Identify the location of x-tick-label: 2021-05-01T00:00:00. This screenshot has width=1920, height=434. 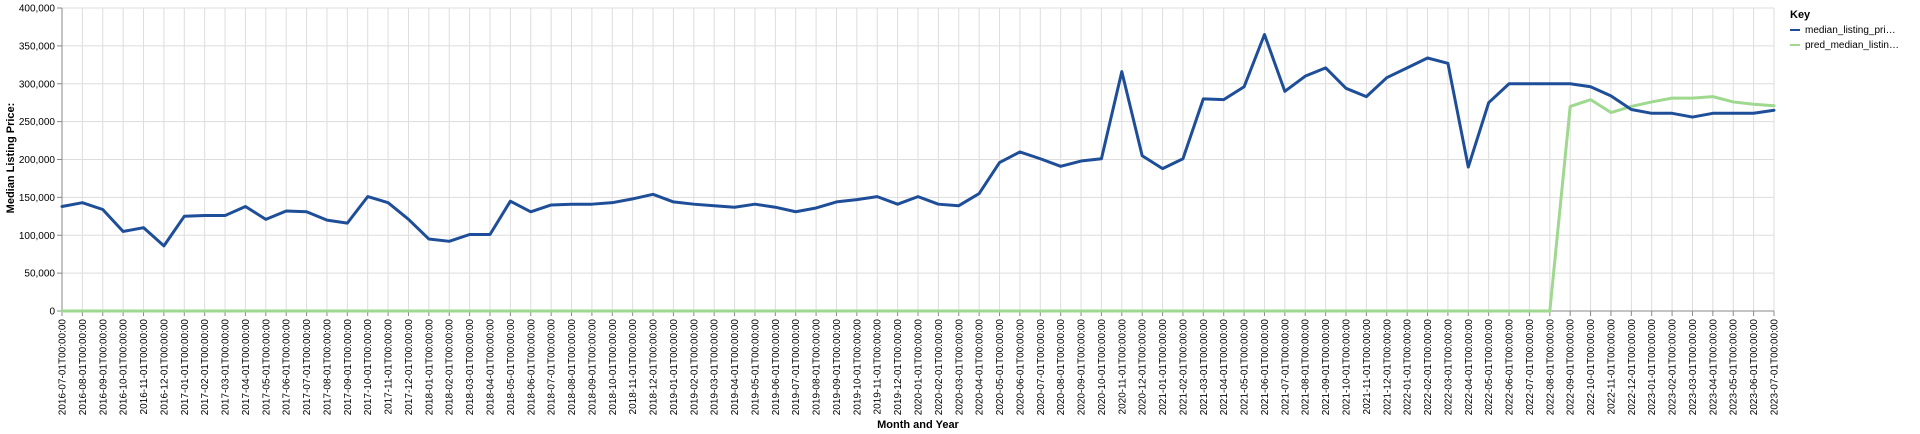
(1245, 367).